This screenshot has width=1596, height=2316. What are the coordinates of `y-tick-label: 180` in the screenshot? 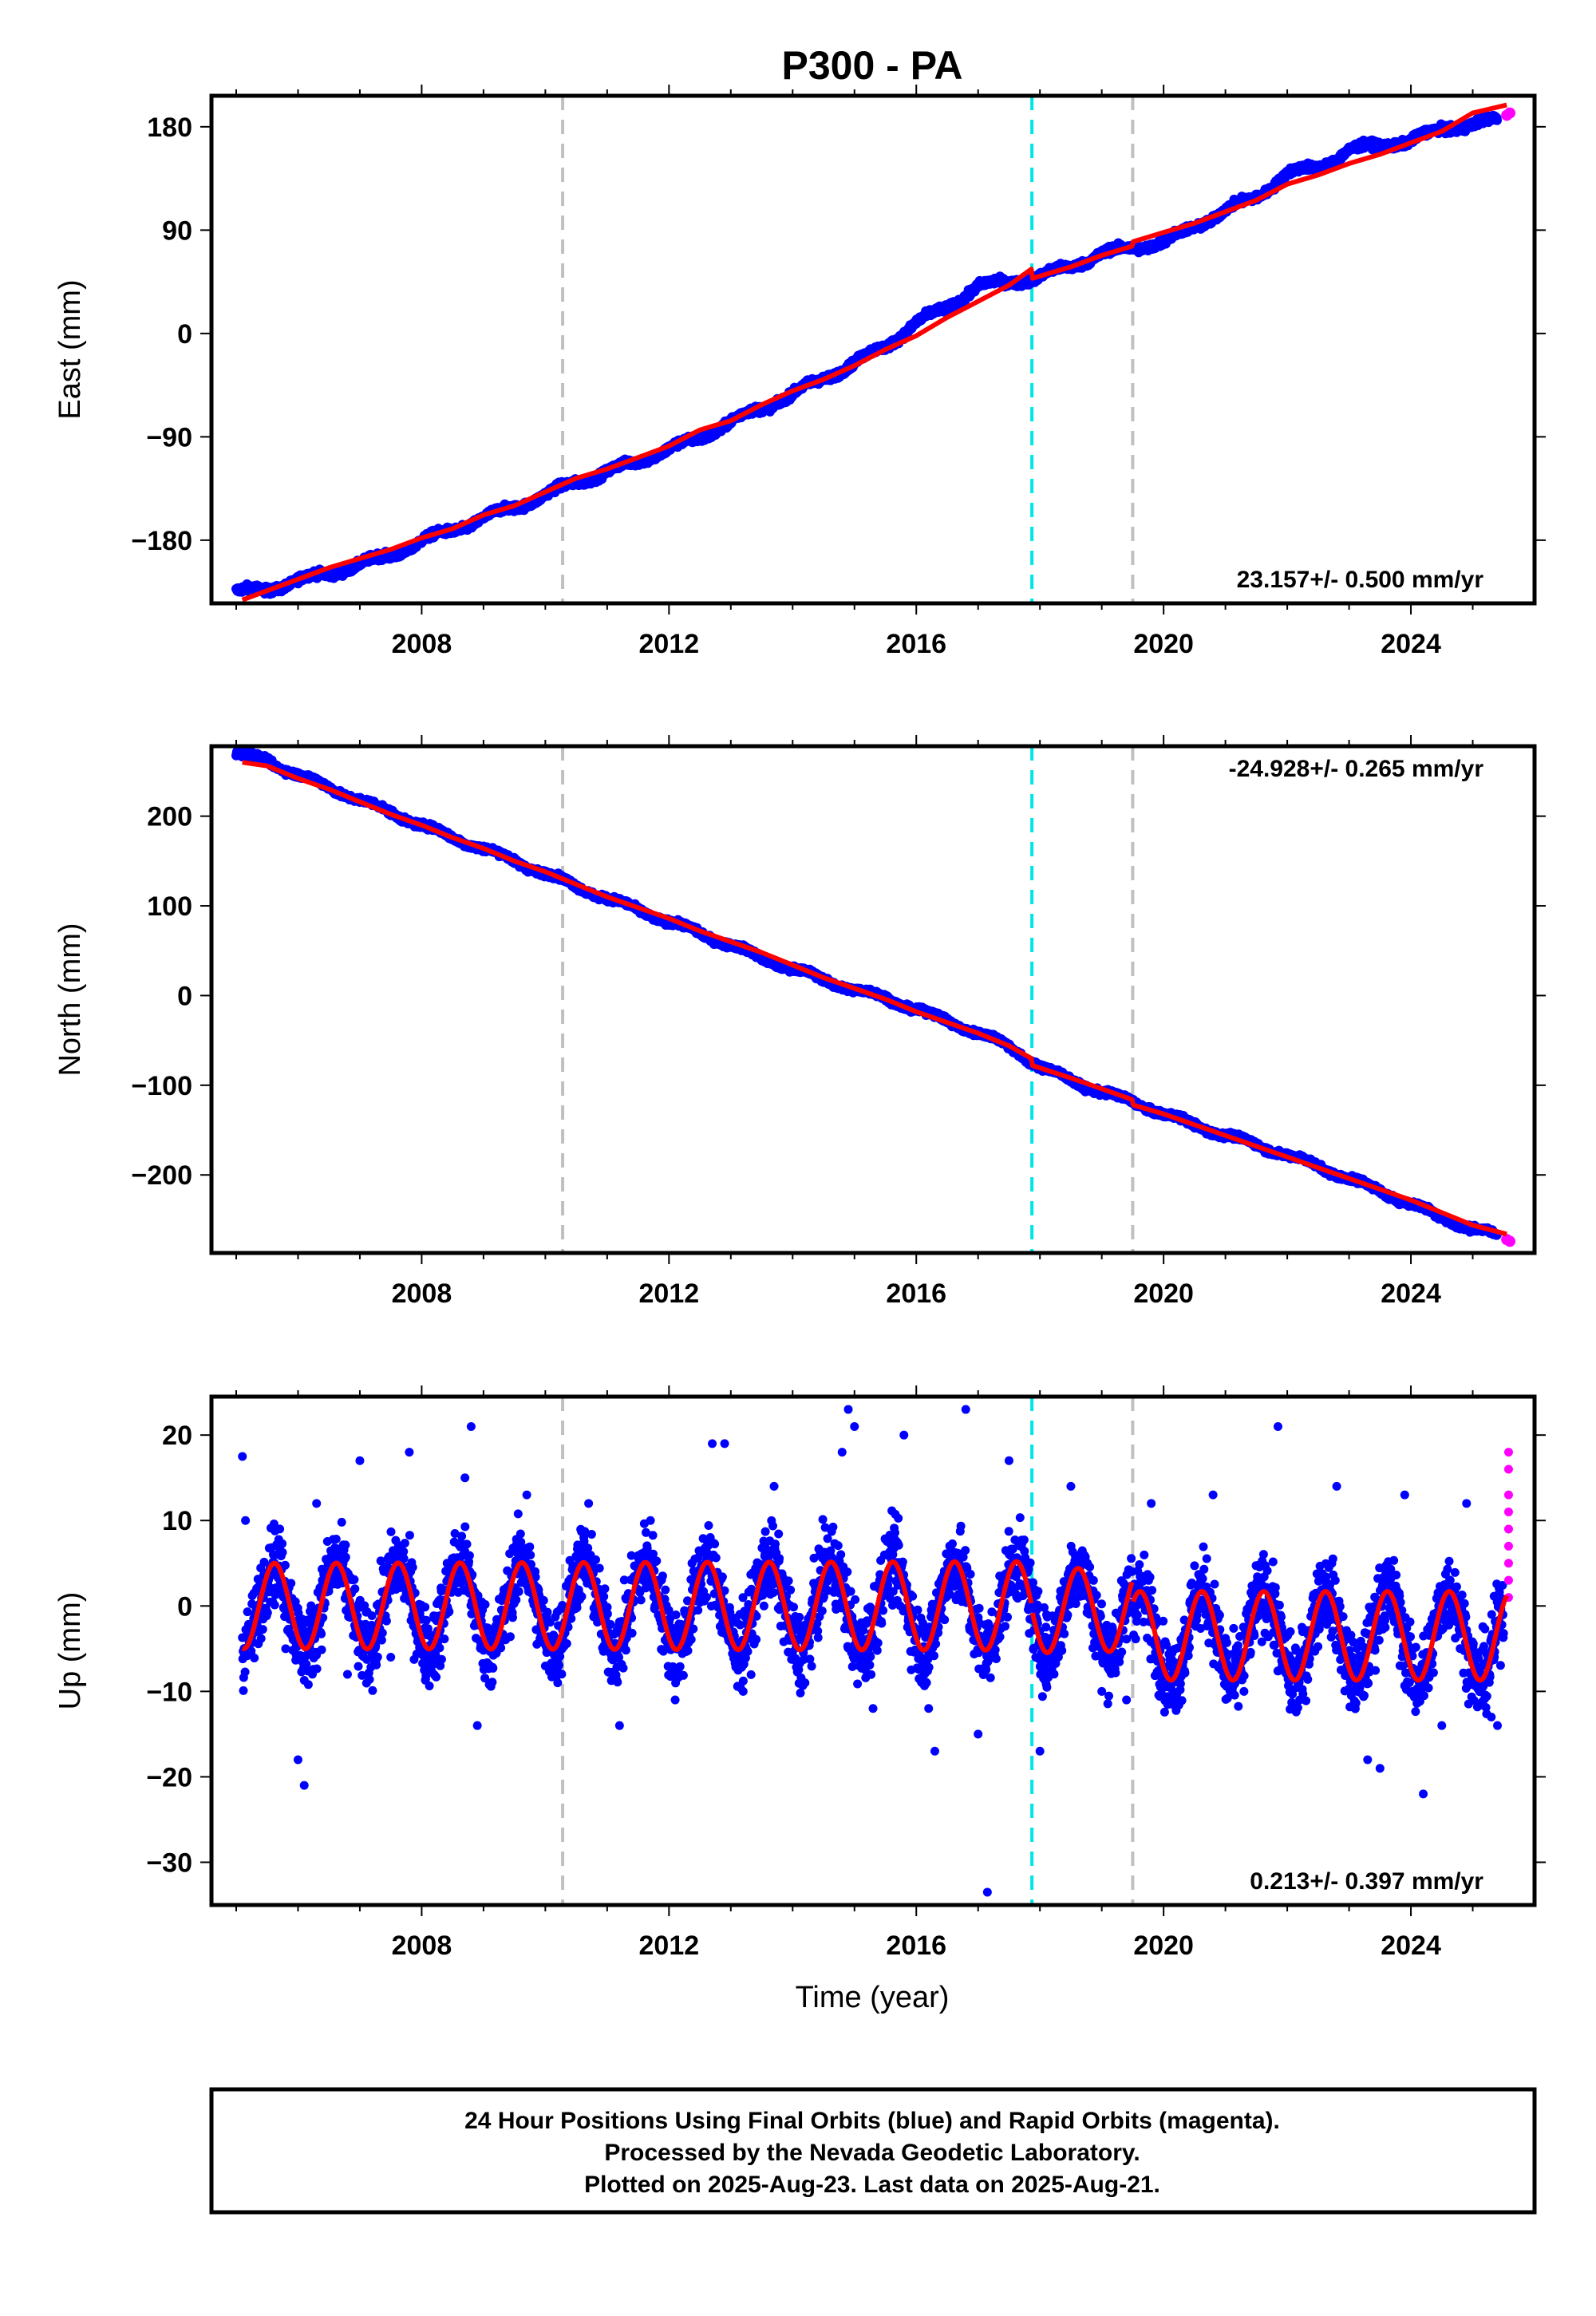 It's located at (169, 128).